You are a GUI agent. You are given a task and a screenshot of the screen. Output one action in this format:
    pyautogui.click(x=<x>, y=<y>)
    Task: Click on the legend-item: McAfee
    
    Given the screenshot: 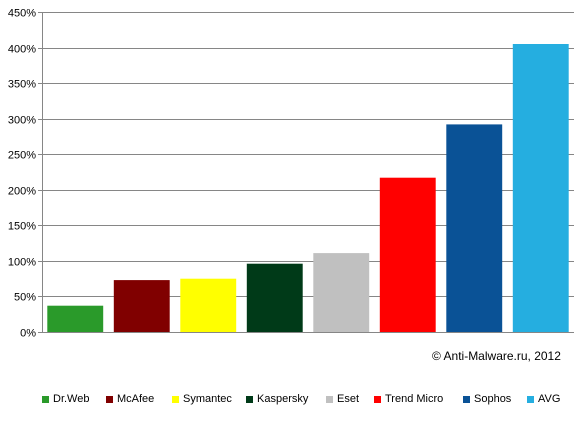 What is the action you would take?
    pyautogui.click(x=130, y=399)
    